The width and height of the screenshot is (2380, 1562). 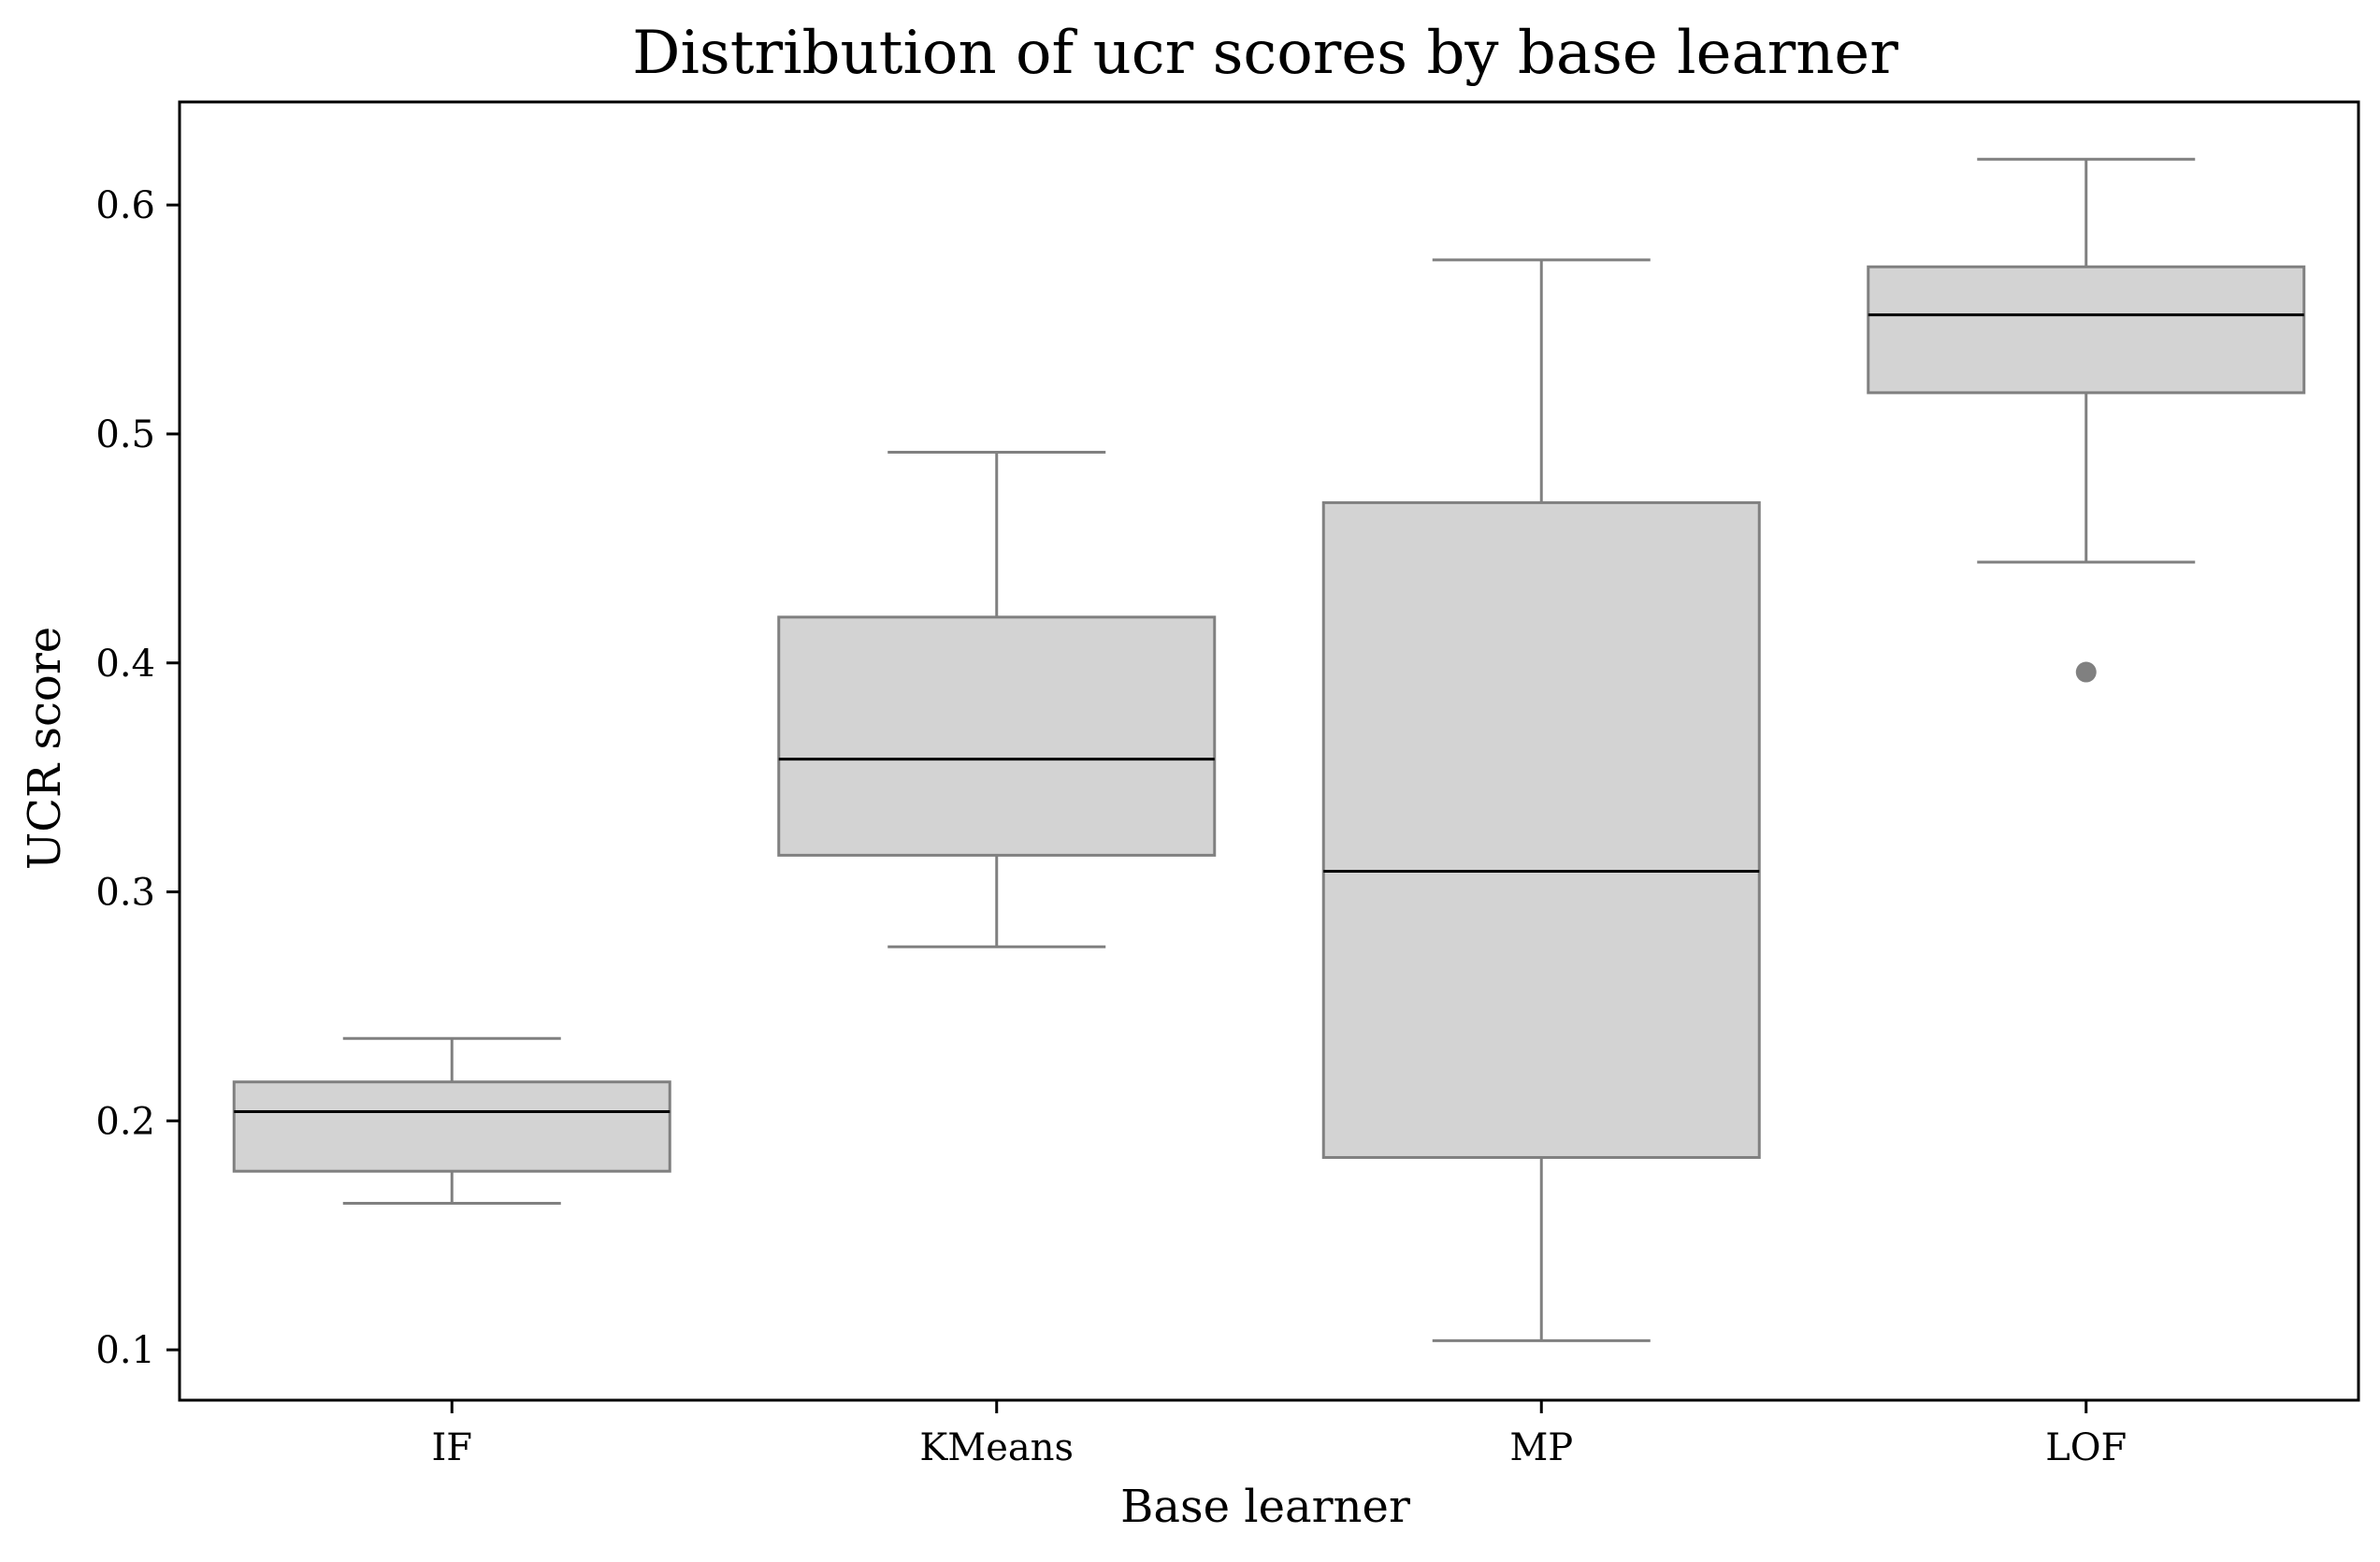 I want to click on y-tick-label: 0.6, so click(x=125, y=205).